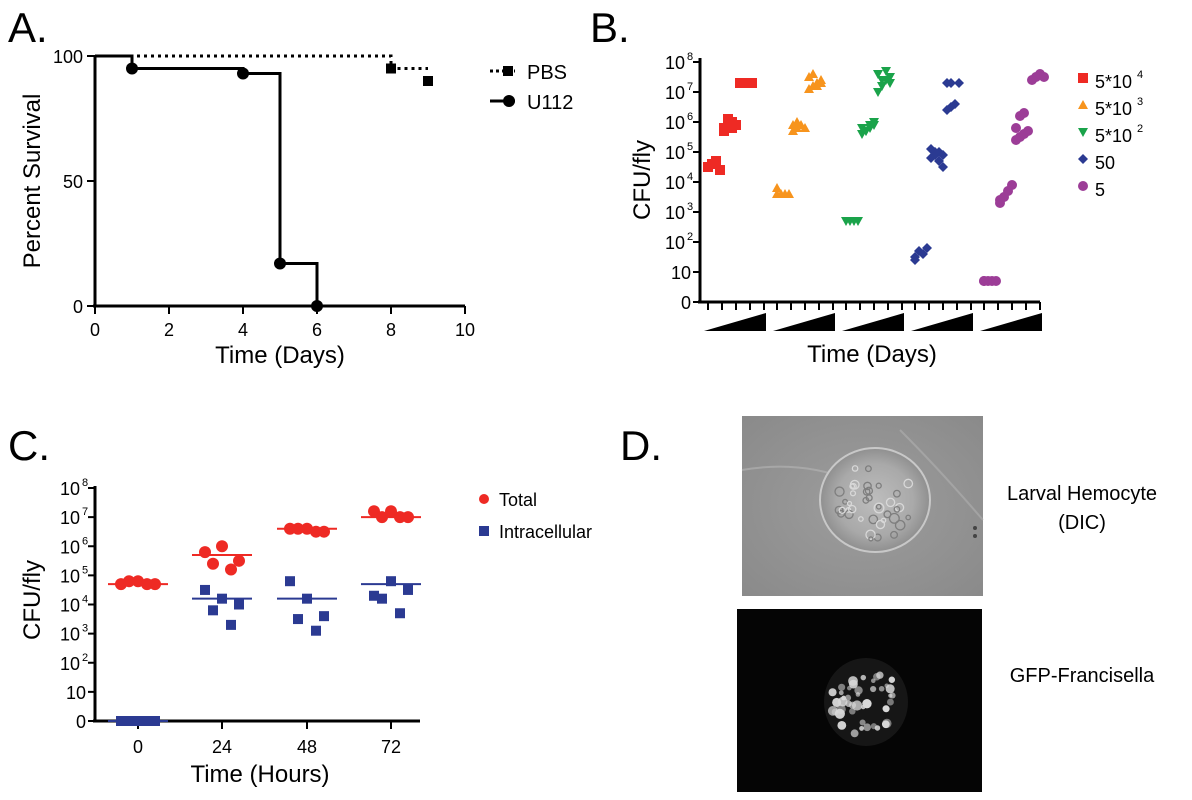 This screenshot has height=800, width=1192. What do you see at coordinates (690, 87) in the screenshot?
I see `b-ytick-label-7-exp: 7` at bounding box center [690, 87].